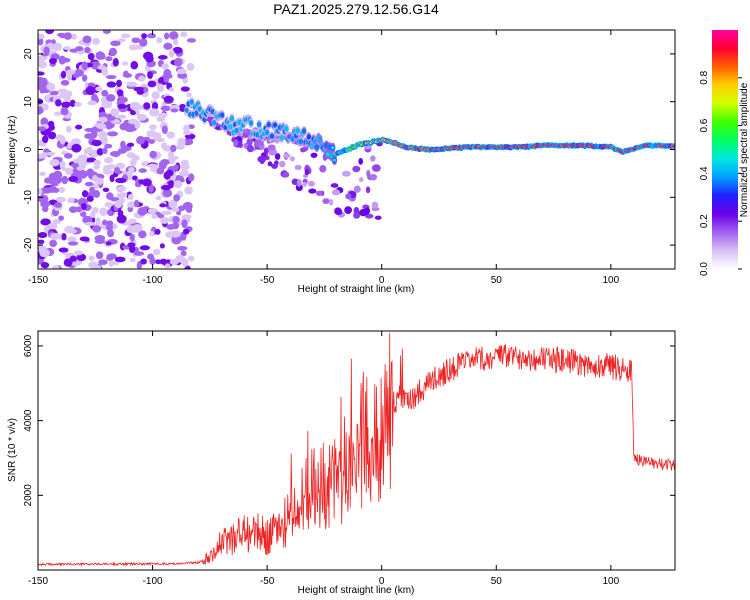 This screenshot has width=750, height=600. Describe the element at coordinates (704, 173) in the screenshot. I see `colorbar-tick-label: 0.4` at that location.